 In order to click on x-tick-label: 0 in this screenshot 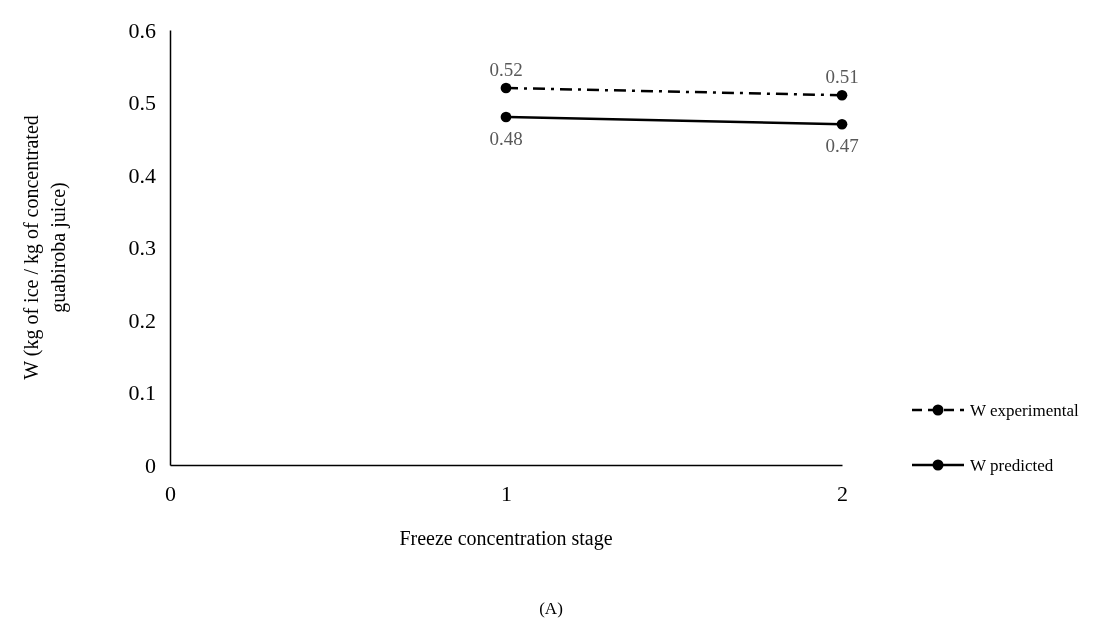, I will do `click(170, 493)`.